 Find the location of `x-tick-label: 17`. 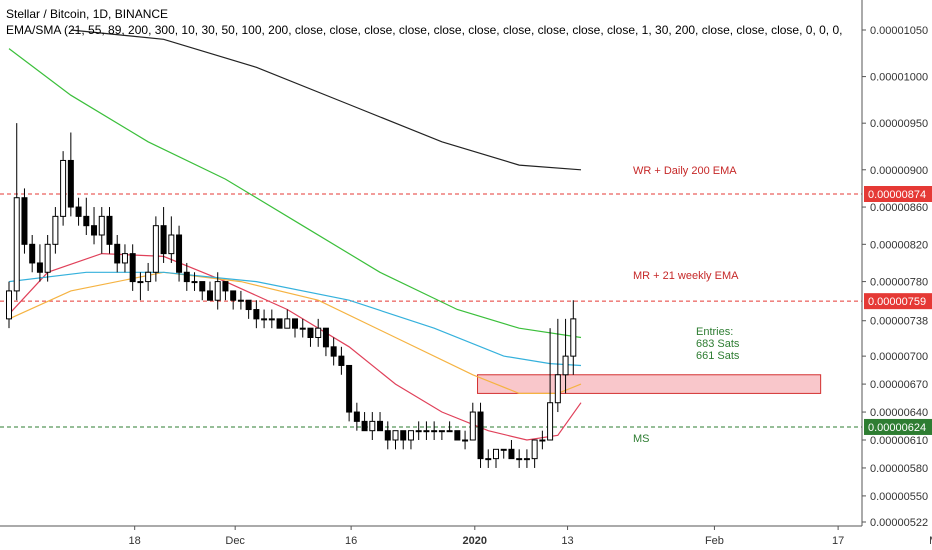

x-tick-label: 17 is located at coordinates (838, 541).